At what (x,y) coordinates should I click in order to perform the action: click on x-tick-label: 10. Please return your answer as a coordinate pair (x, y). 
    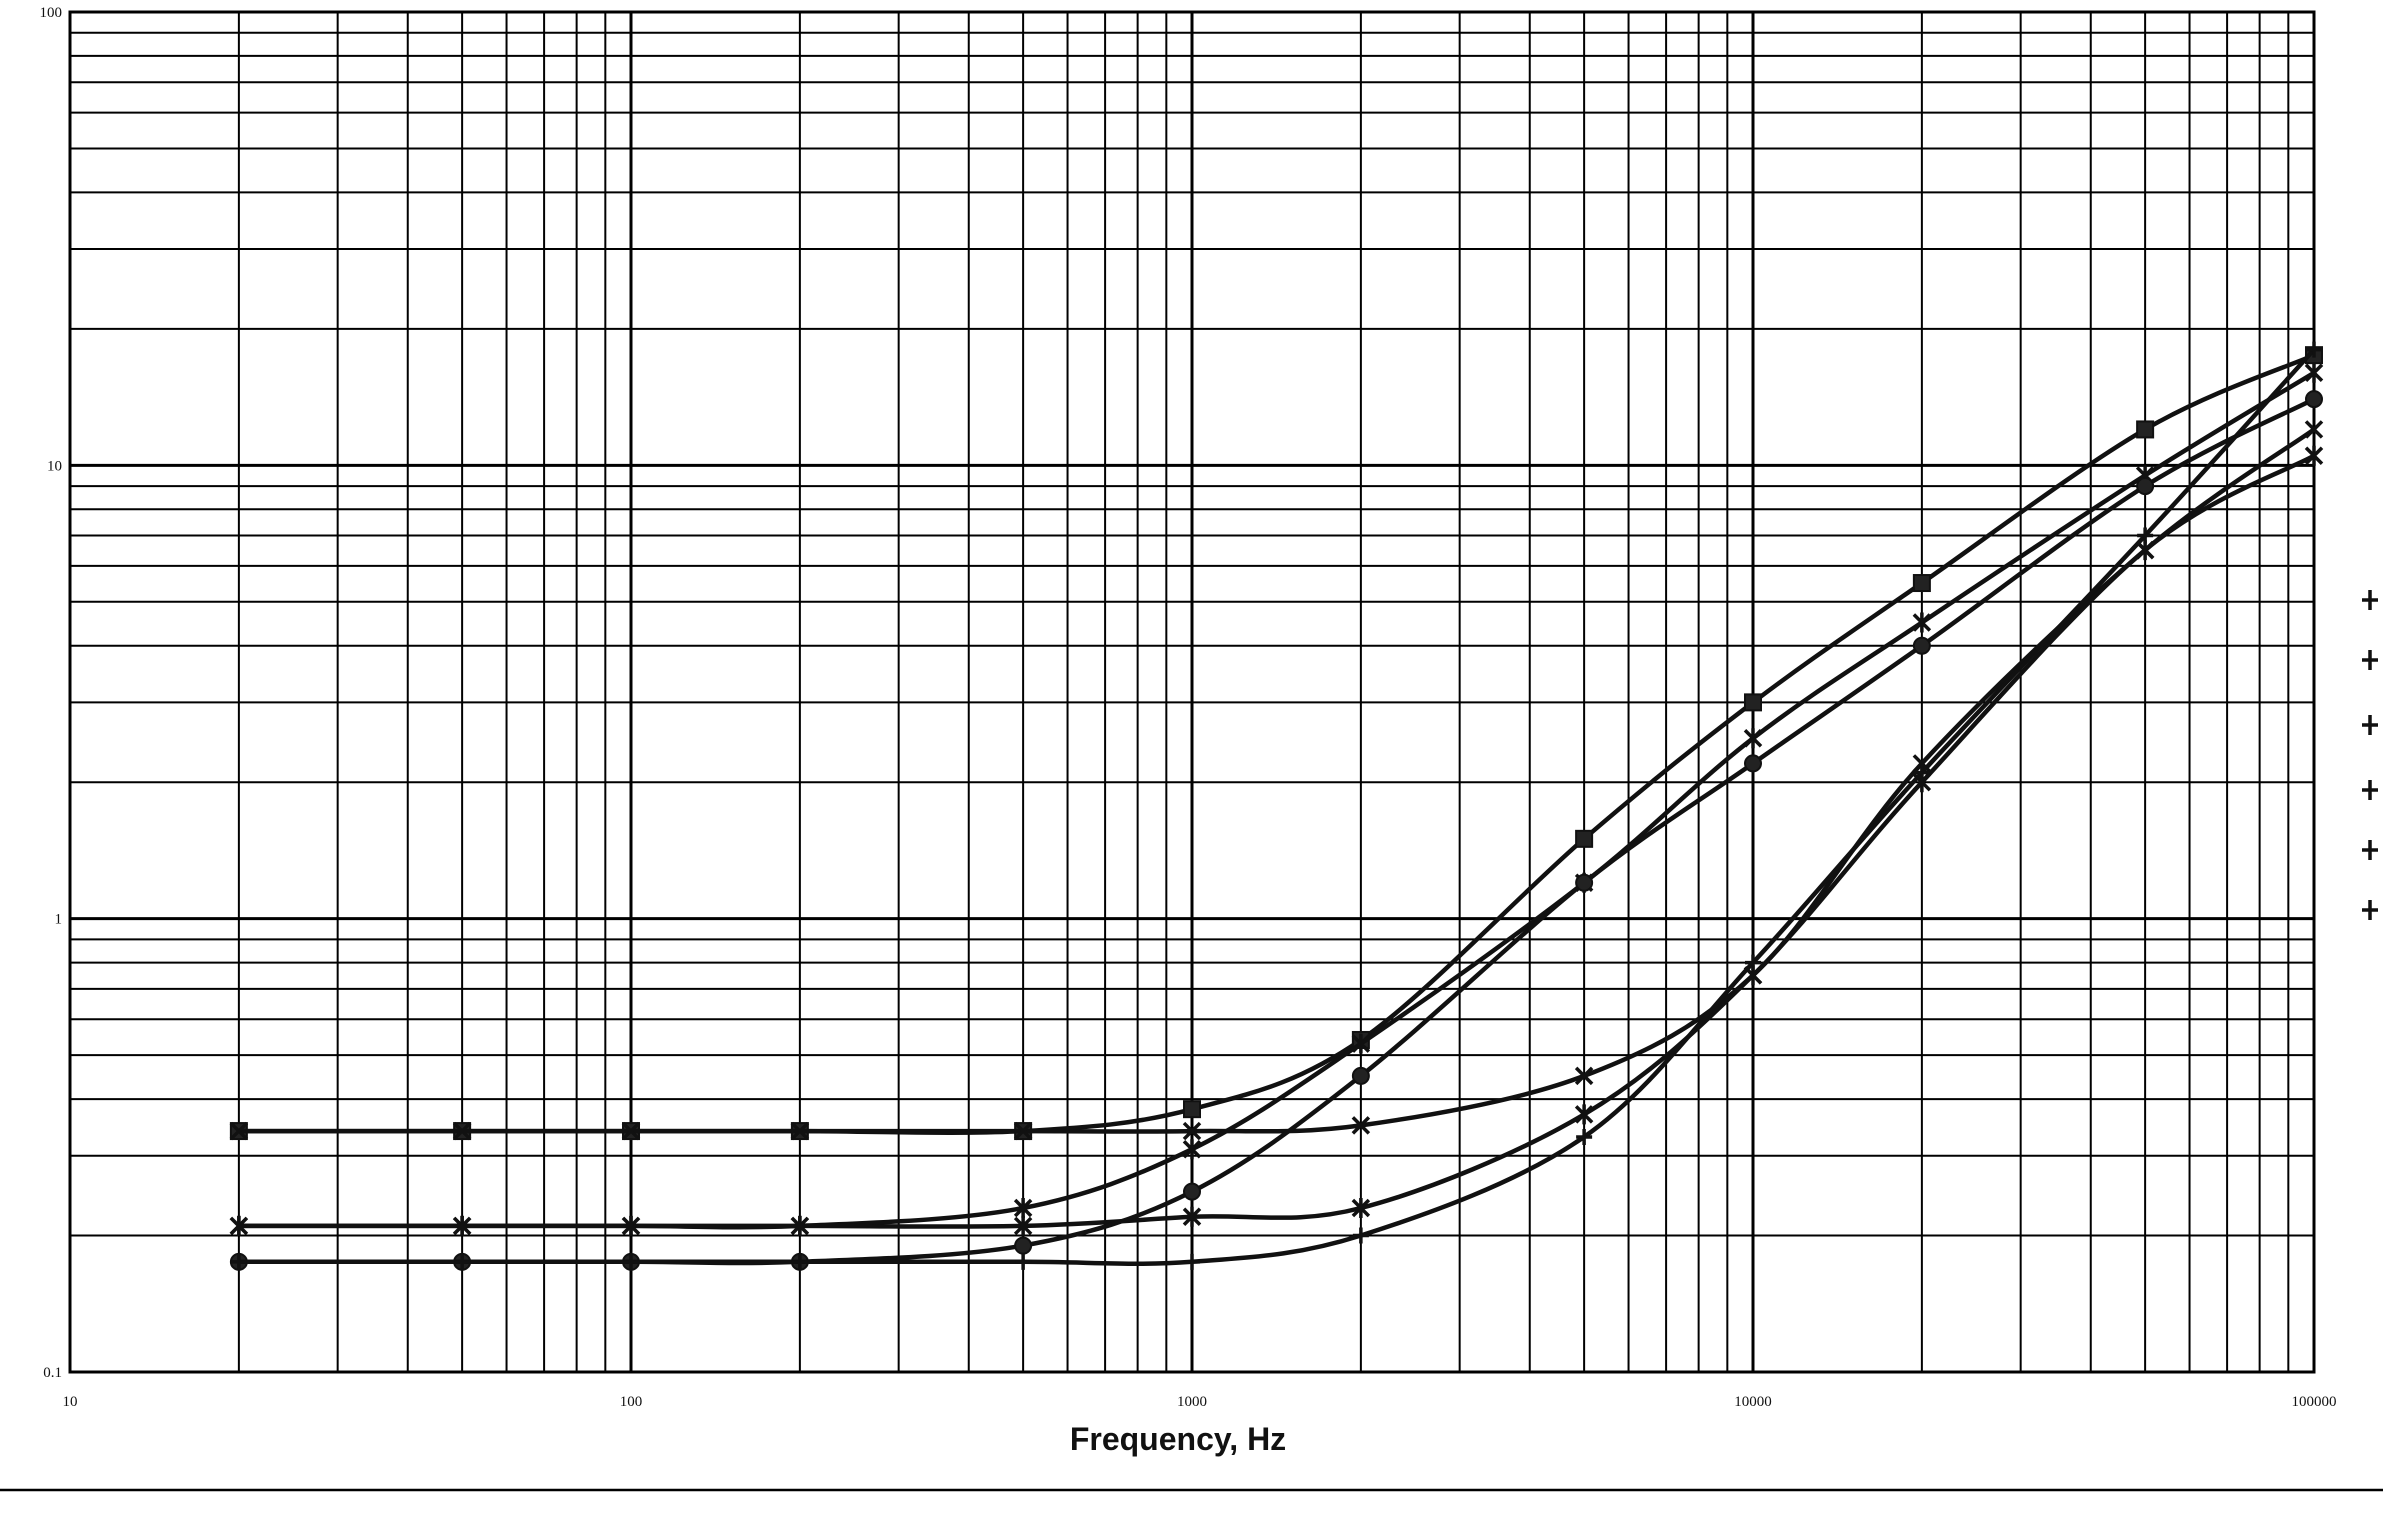
    Looking at the image, I should click on (70, 1402).